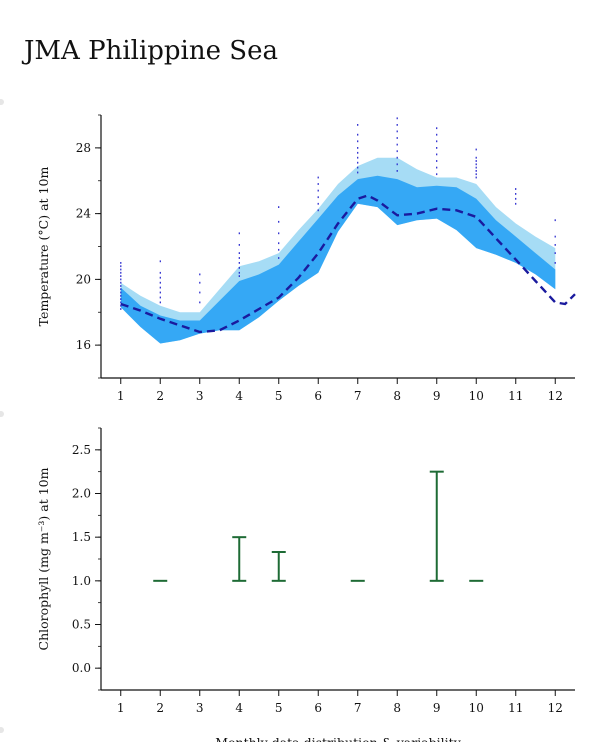  I want to click on y-axis-label: Chlorophyll (mg m⁻³) at 10m, so click(43, 558).